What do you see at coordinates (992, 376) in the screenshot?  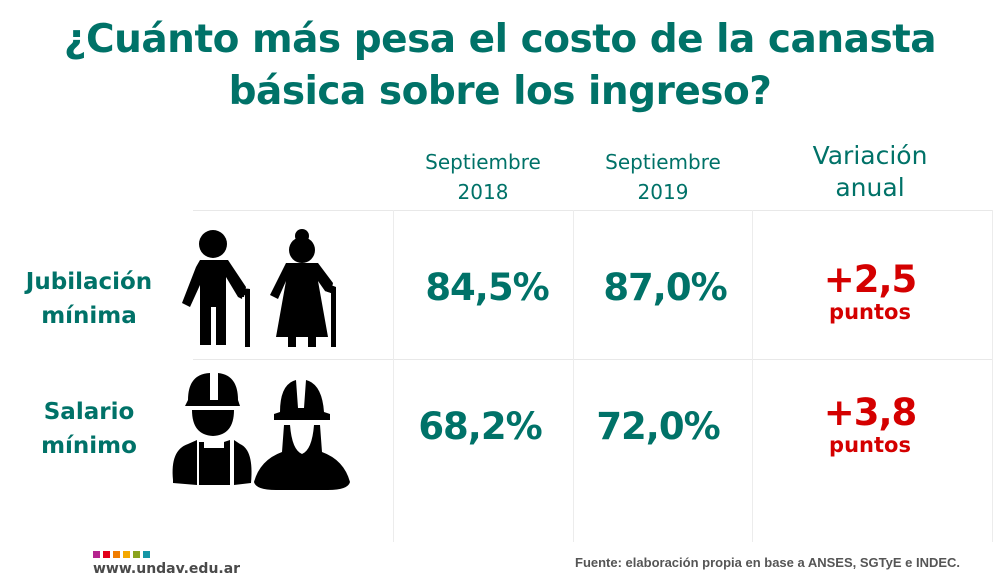 I see `grid-line-col4` at bounding box center [992, 376].